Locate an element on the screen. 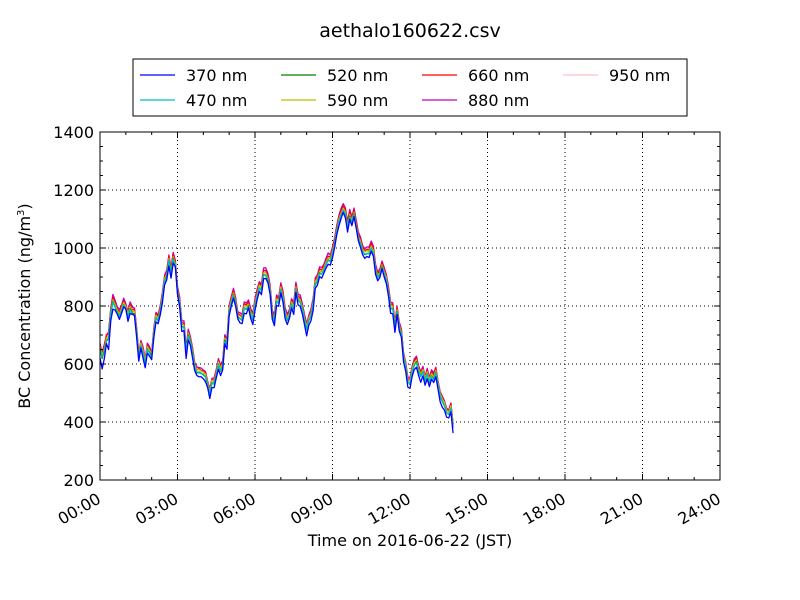 The width and height of the screenshot is (800, 600). x-axis-label: Time on 2016-06-22 (JST) is located at coordinates (409, 540).